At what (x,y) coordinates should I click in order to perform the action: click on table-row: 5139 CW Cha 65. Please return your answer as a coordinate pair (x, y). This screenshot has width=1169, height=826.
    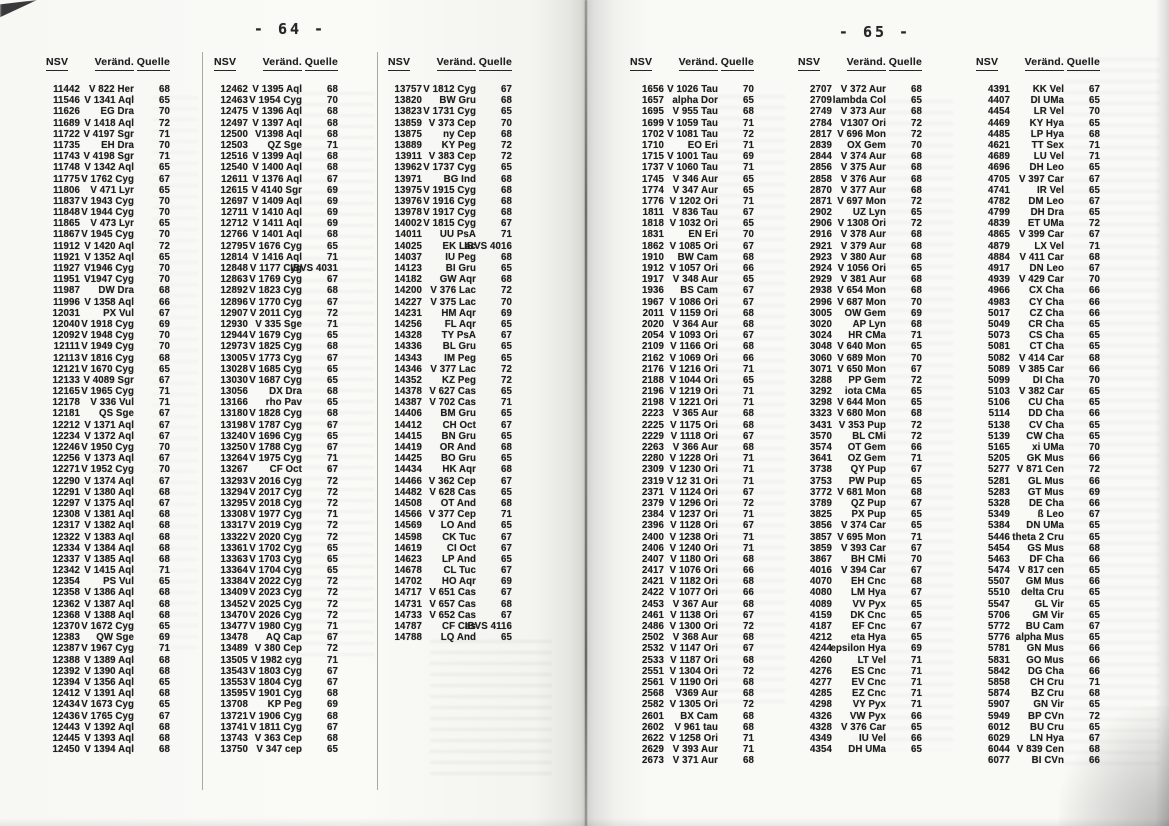
    Looking at the image, I should click on (1033, 436).